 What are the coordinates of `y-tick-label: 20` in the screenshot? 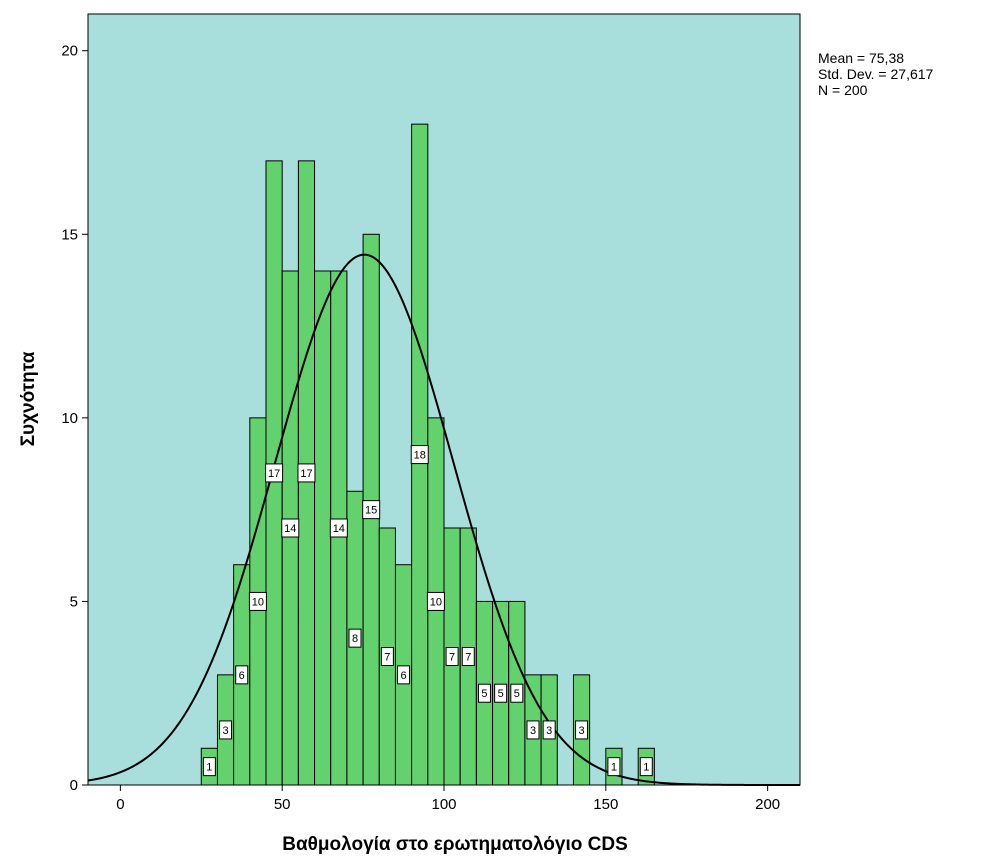 It's located at (69, 51).